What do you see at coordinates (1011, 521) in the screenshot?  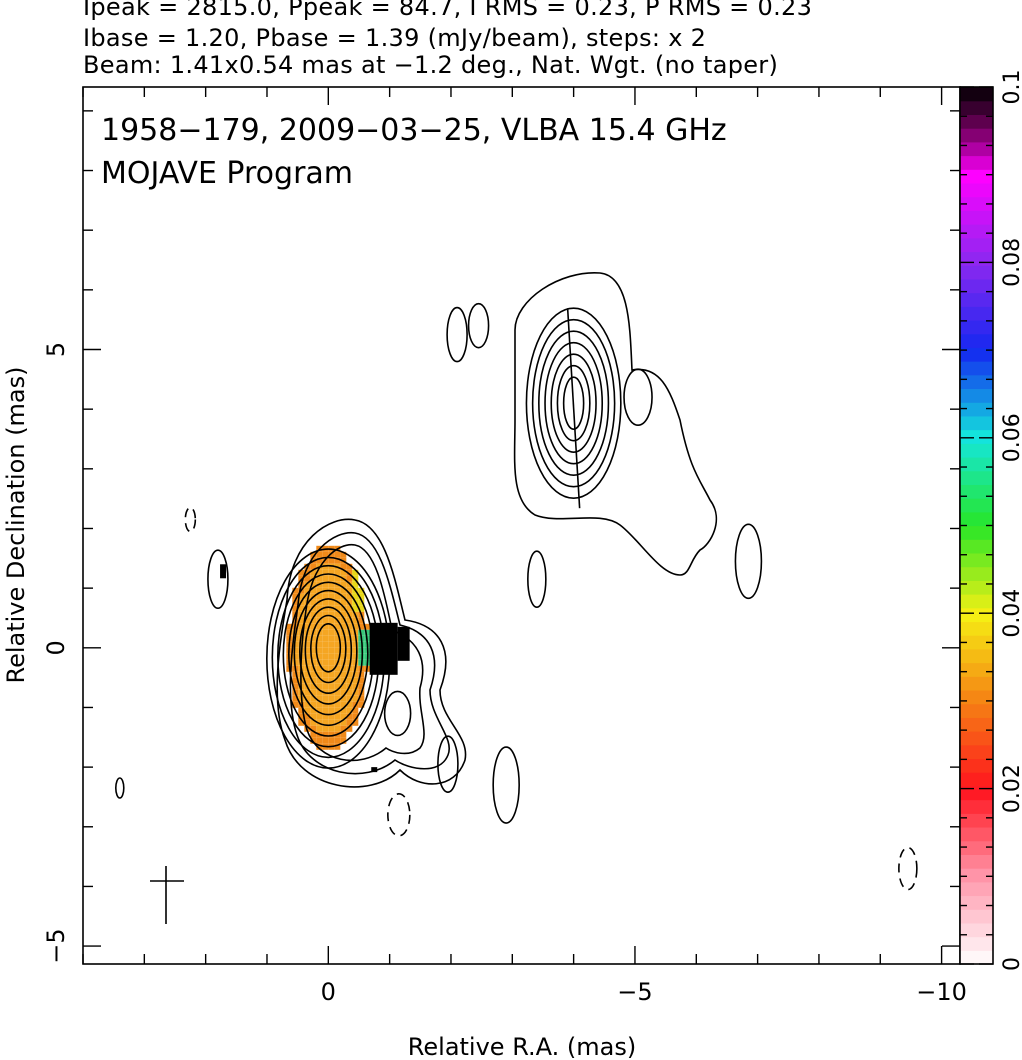 I see `colorbar-tick-labels: 0 0.02 0.04 0.06 0.08 0.1` at bounding box center [1011, 521].